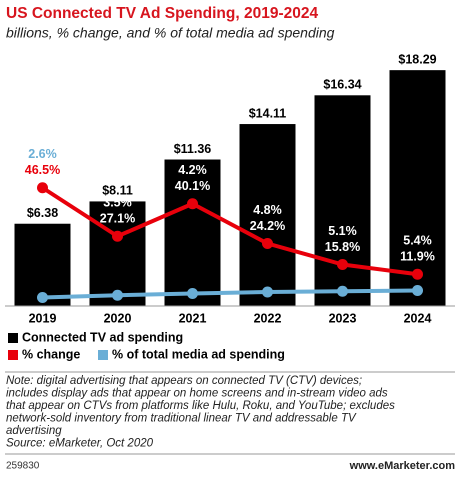  Describe the element at coordinates (118, 318) in the screenshot. I see `x-tick-label: 2020` at that location.